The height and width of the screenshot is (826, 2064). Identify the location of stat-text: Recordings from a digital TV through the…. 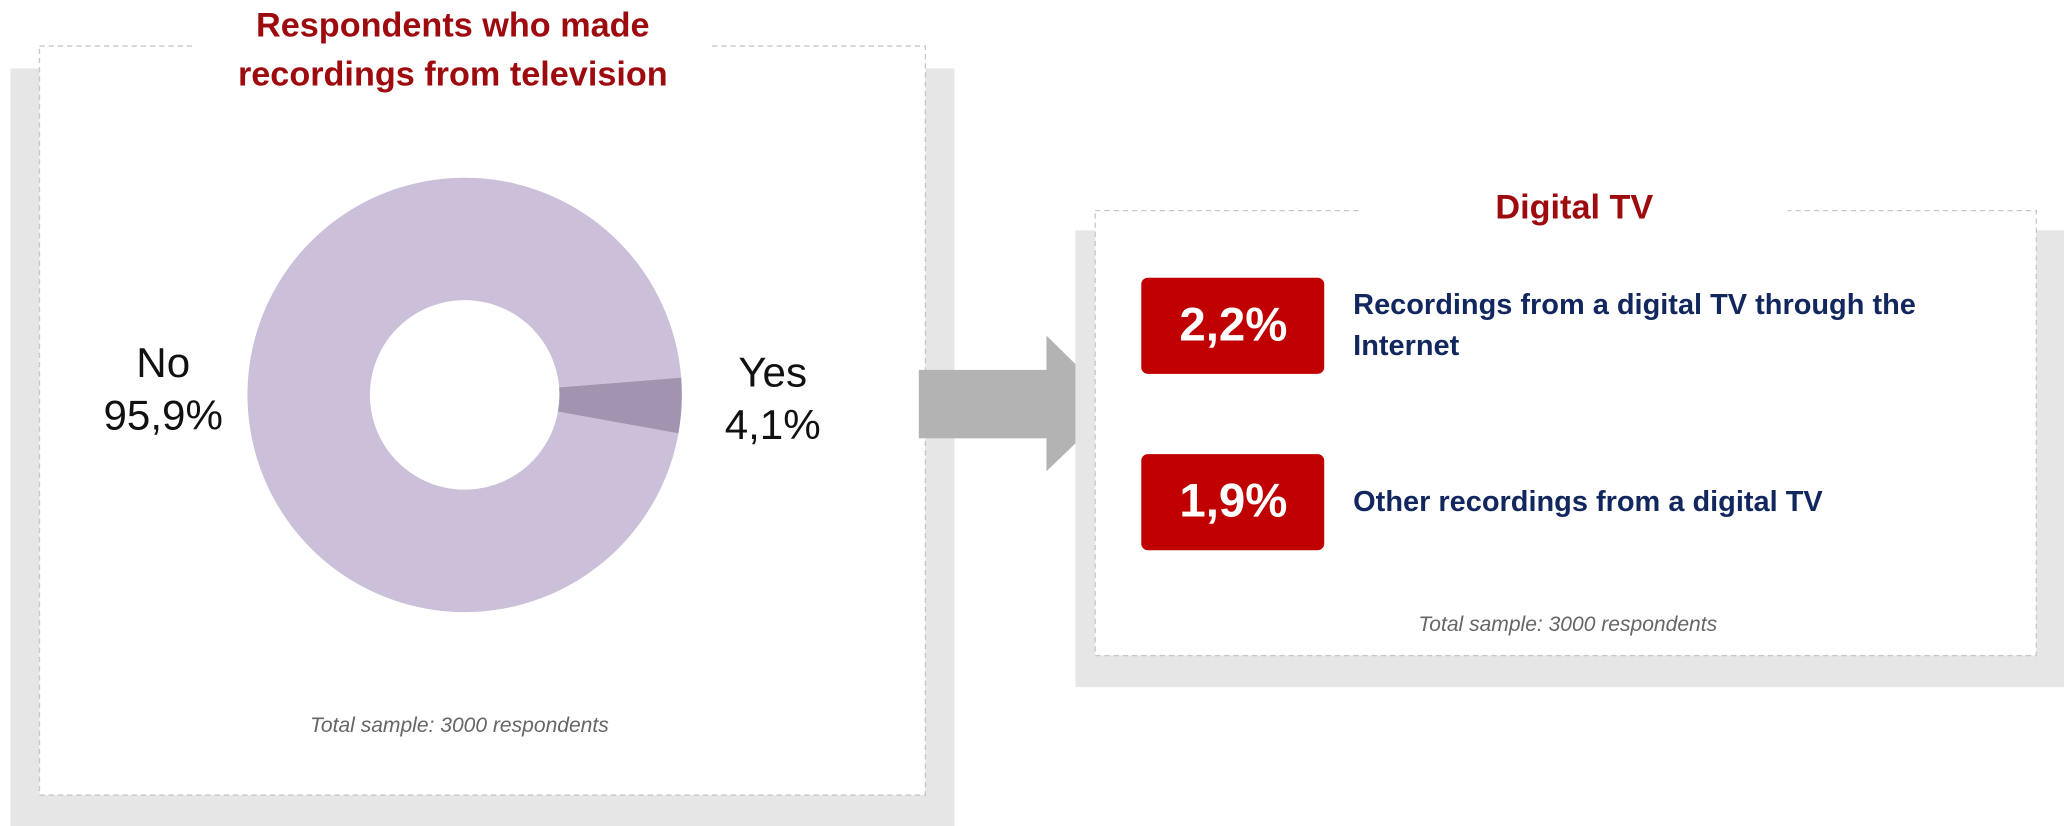
(1634, 325).